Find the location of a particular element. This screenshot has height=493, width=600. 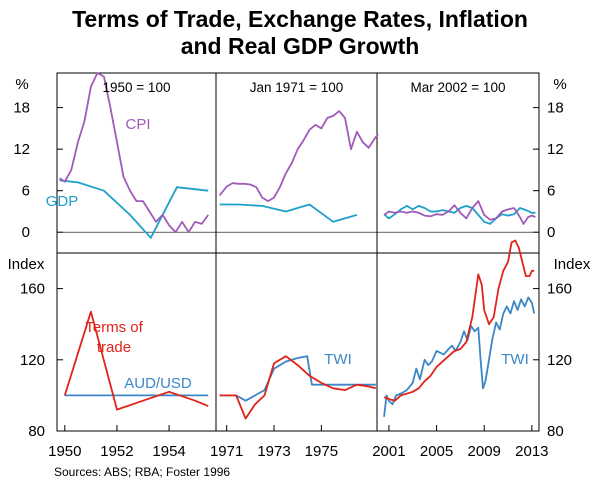

y-tick-label-left: 160 is located at coordinates (32, 289).